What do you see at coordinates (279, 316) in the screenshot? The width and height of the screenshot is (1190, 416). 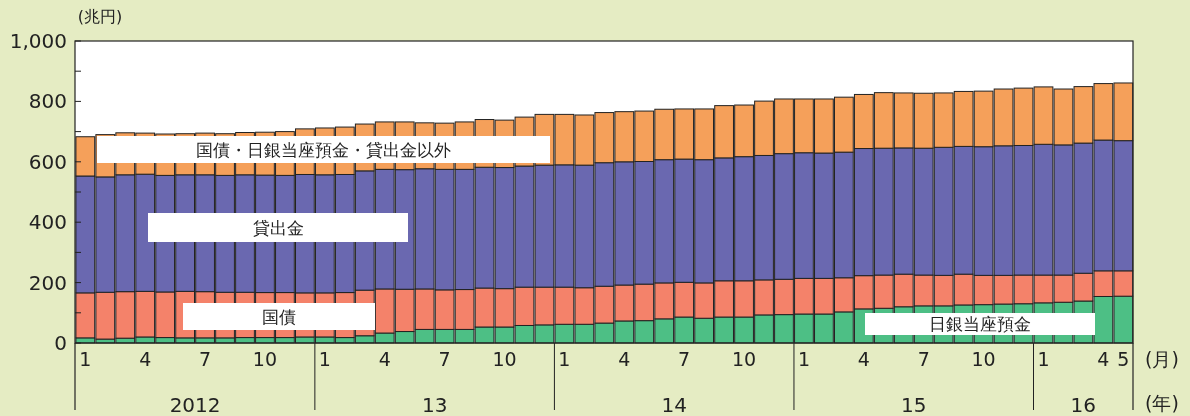 I see `series-label: 国債` at bounding box center [279, 316].